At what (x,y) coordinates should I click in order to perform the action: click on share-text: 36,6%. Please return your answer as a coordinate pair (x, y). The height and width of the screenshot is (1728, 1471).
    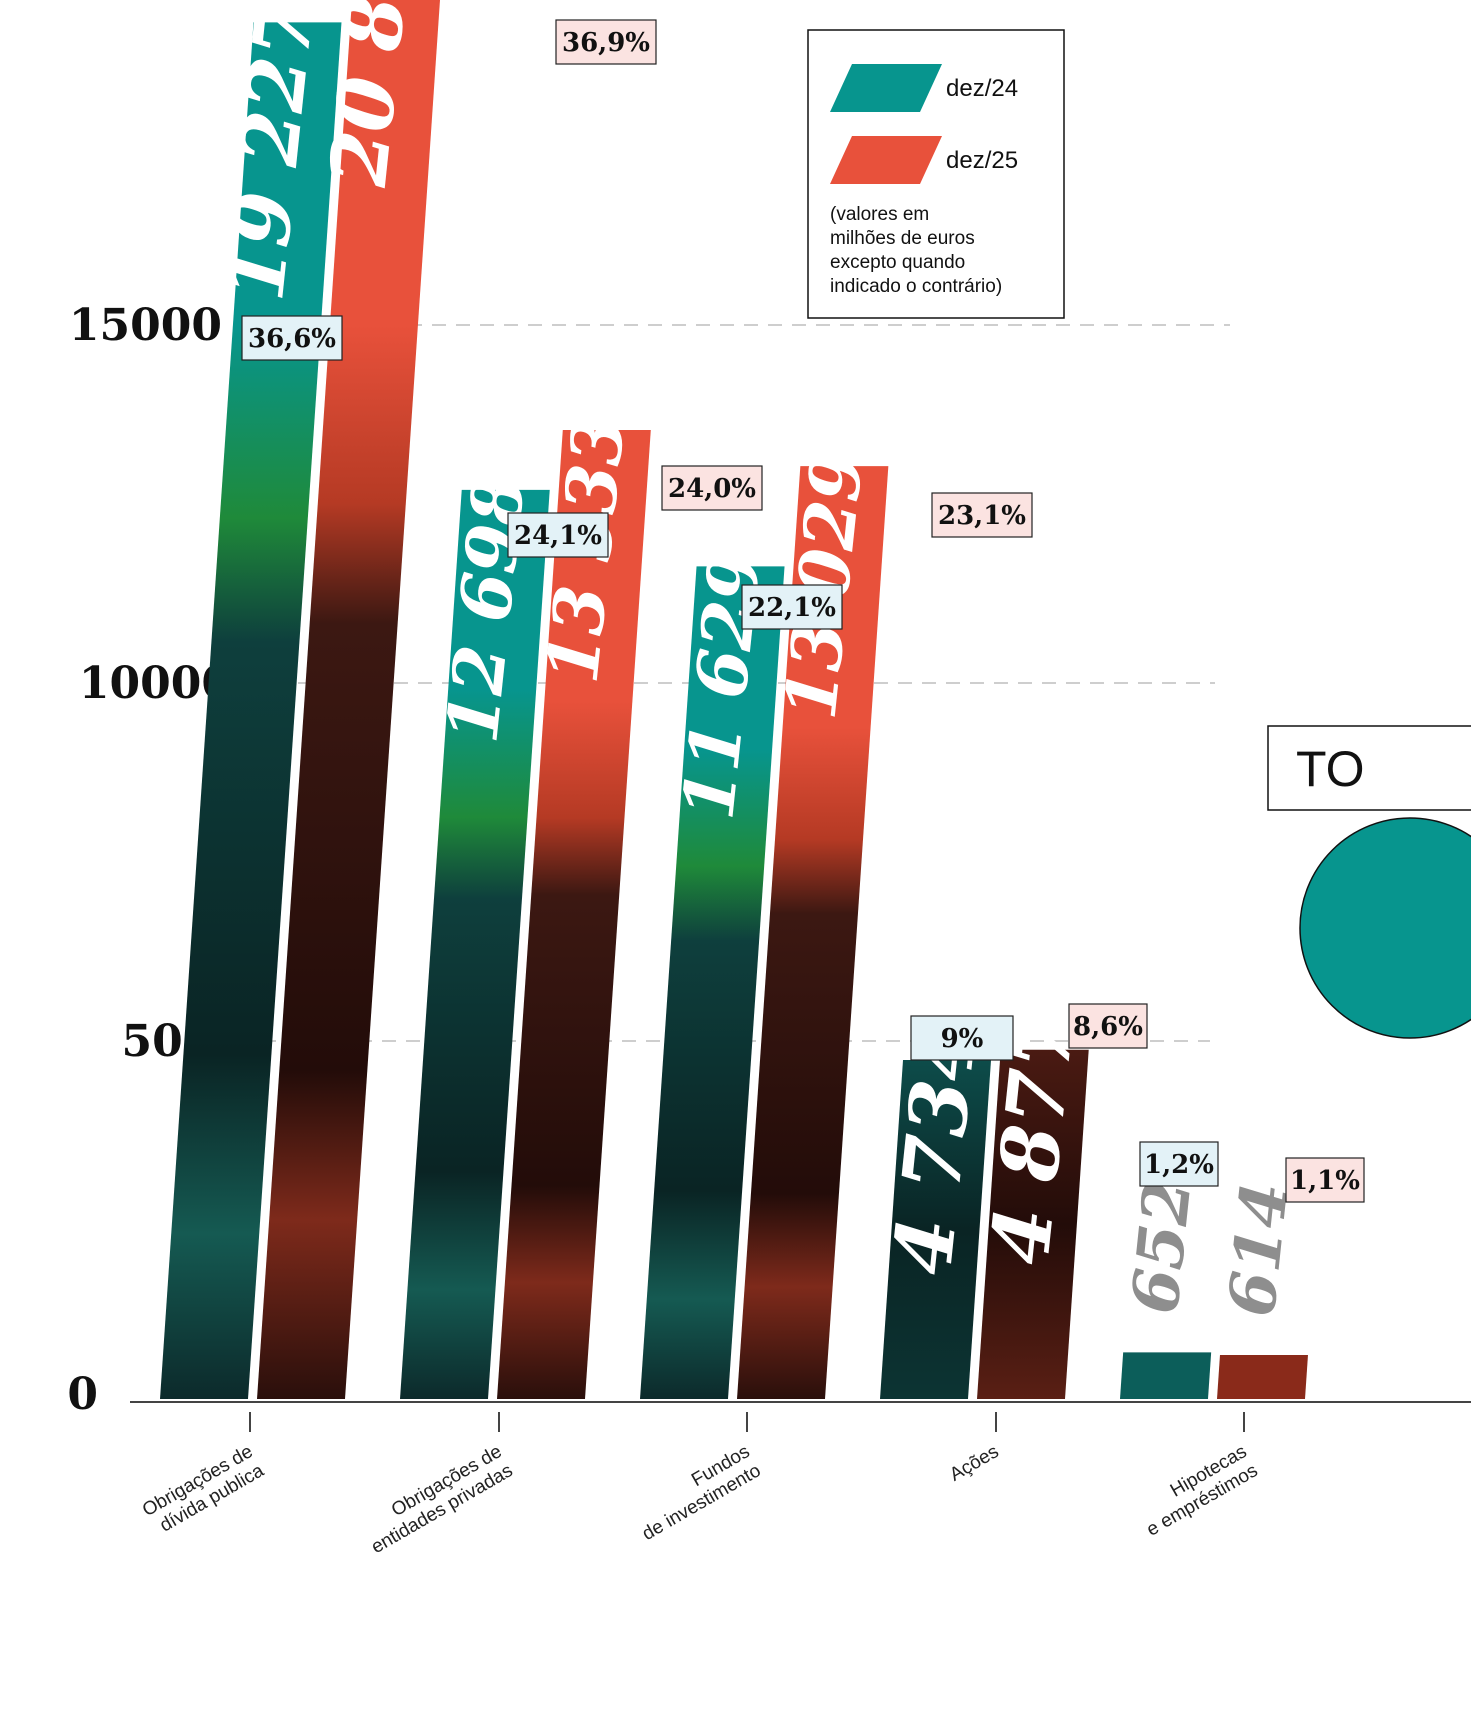
    Looking at the image, I should click on (292, 339).